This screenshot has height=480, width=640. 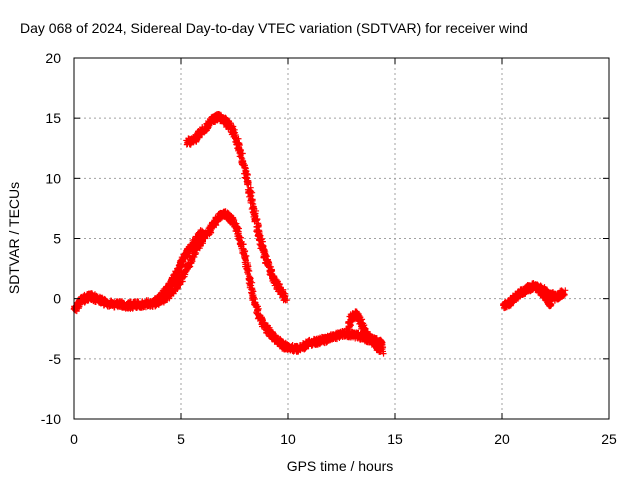 I want to click on y-tick-label: 20, so click(x=53, y=58).